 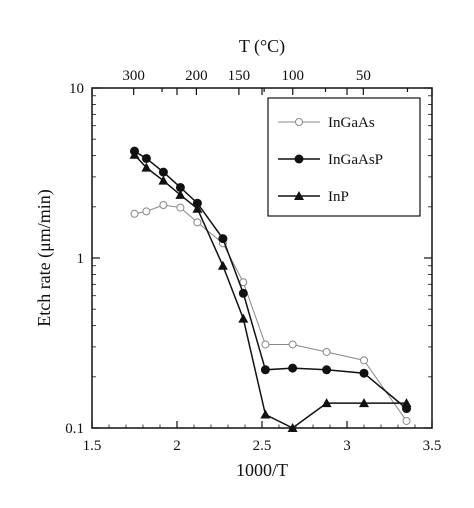 What do you see at coordinates (338, 197) in the screenshot?
I see `legend-label-inp: InP` at bounding box center [338, 197].